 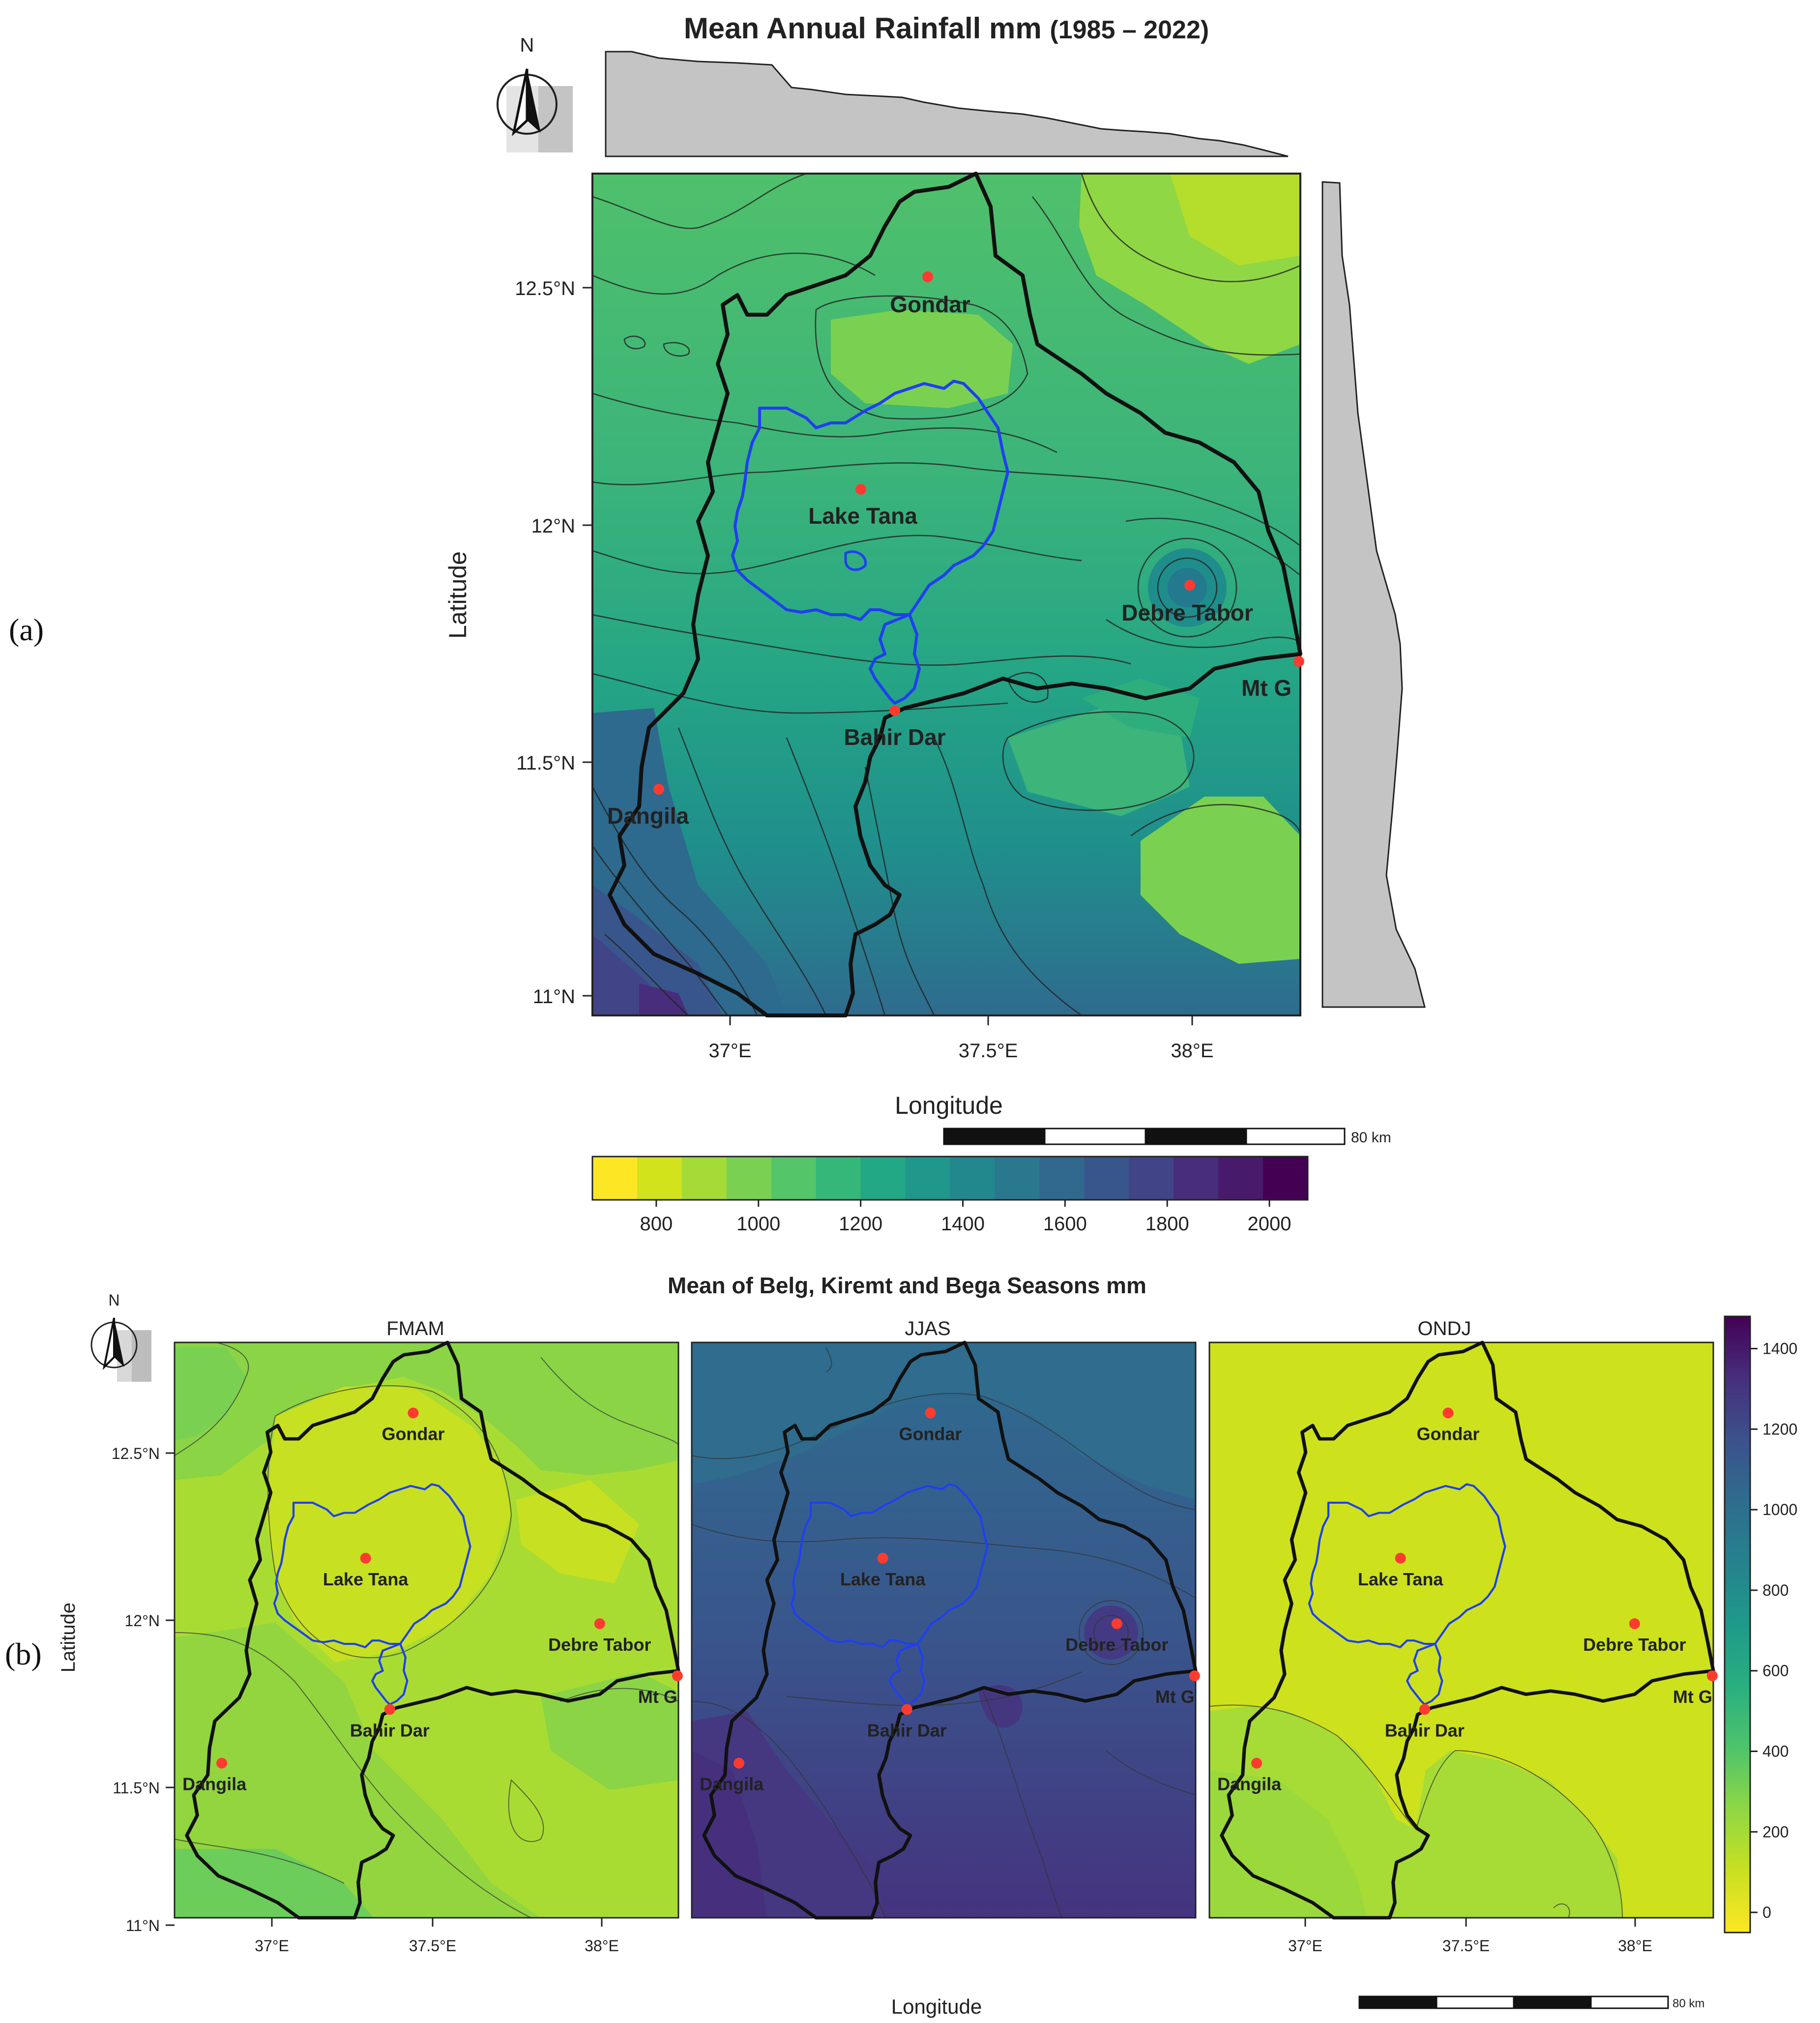 What do you see at coordinates (947, 104) in the screenshot?
I see `top-profile` at bounding box center [947, 104].